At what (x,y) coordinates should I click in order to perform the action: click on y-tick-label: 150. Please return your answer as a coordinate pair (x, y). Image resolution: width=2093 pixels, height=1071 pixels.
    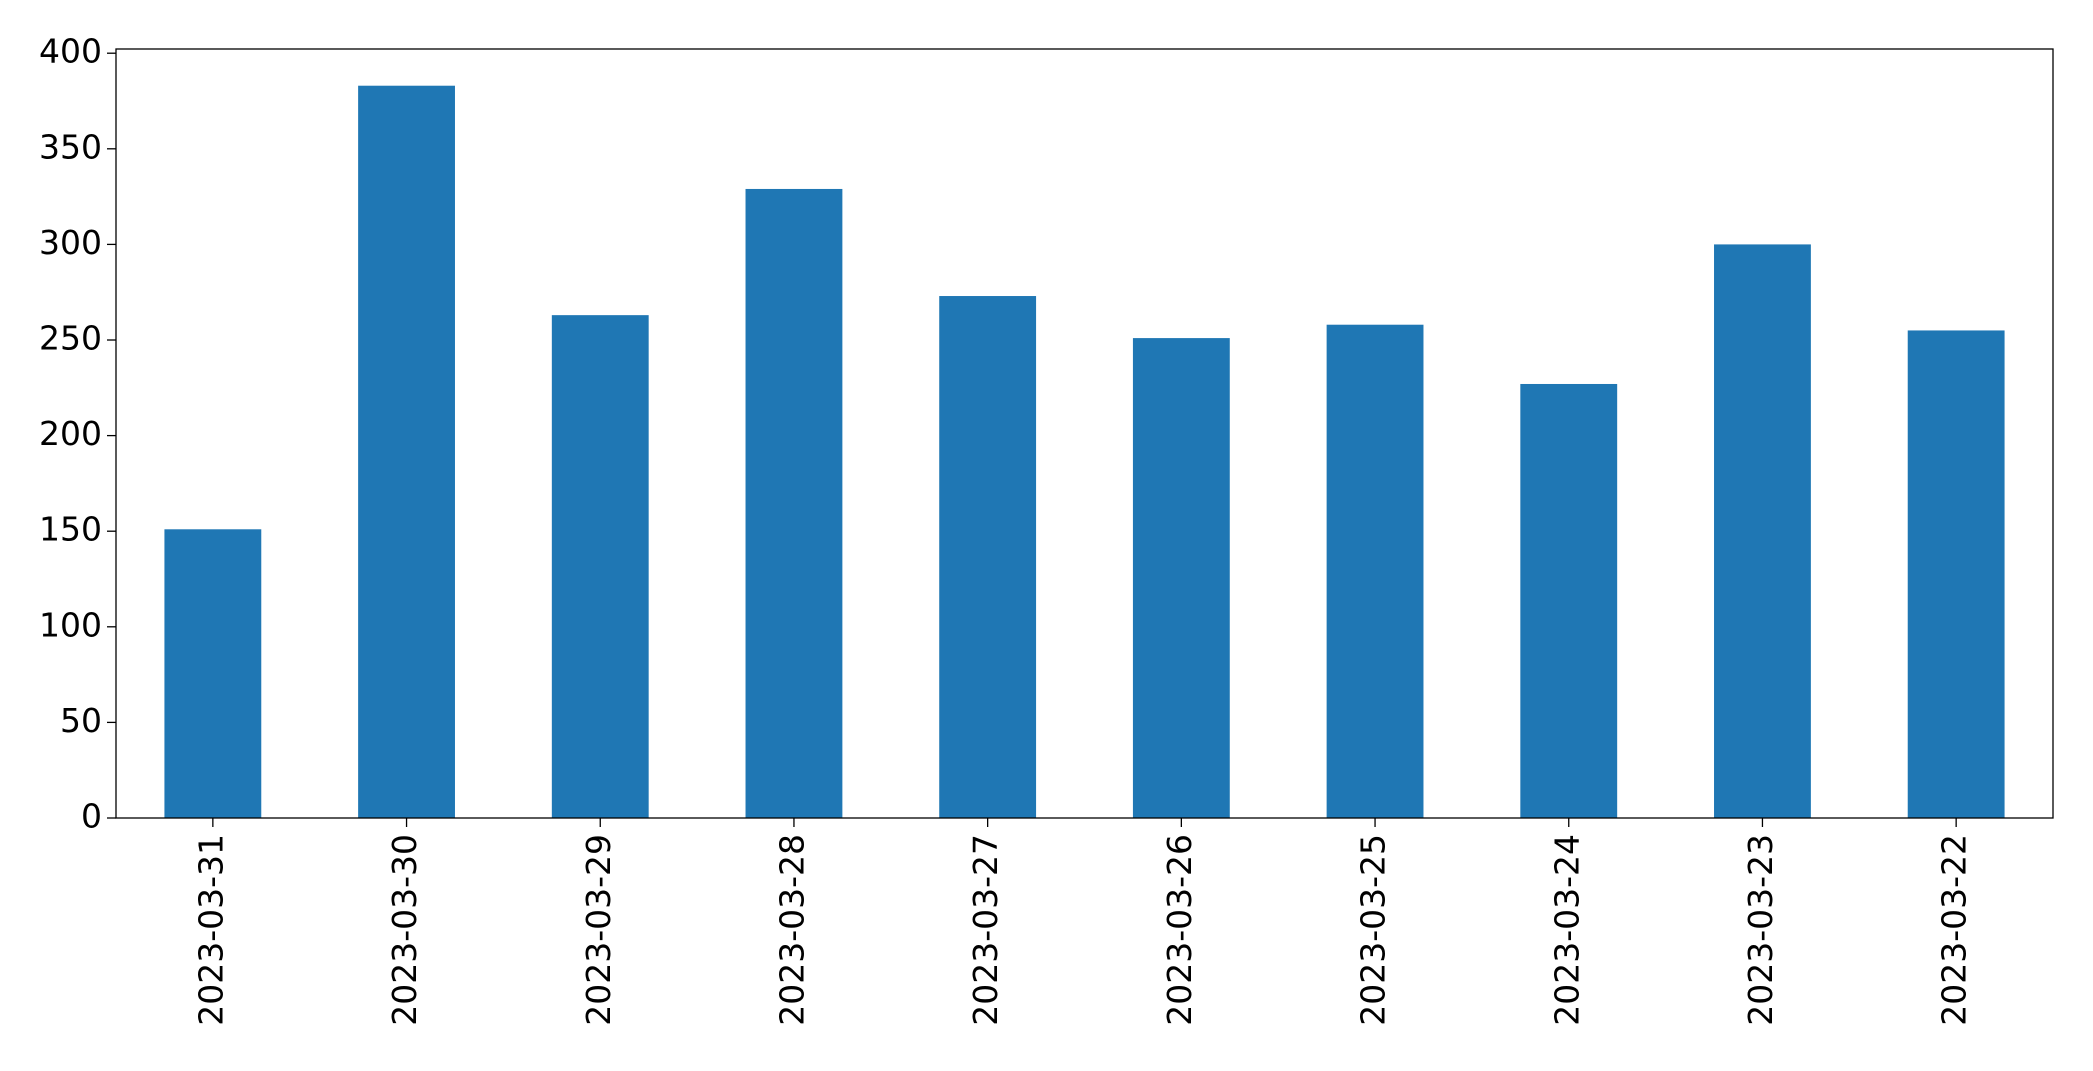
    Looking at the image, I should click on (70, 529).